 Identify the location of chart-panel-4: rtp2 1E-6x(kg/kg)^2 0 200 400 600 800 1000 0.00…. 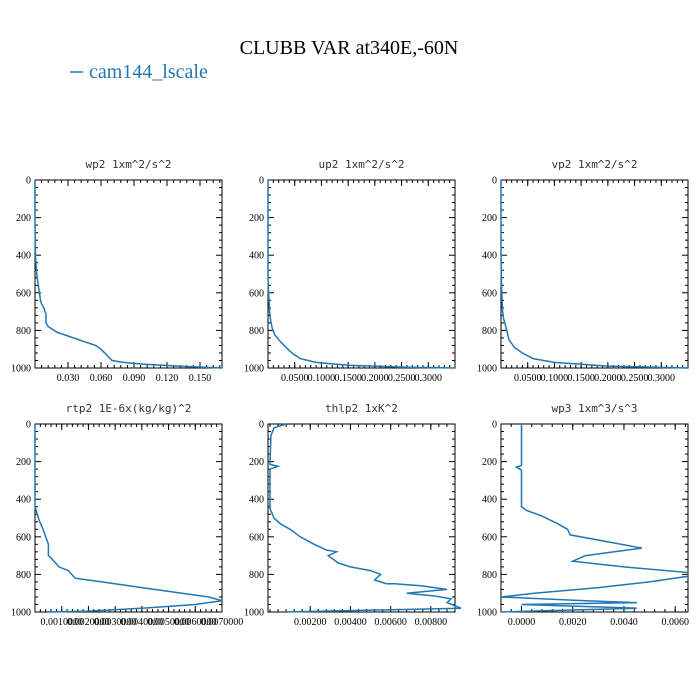
(127, 515).